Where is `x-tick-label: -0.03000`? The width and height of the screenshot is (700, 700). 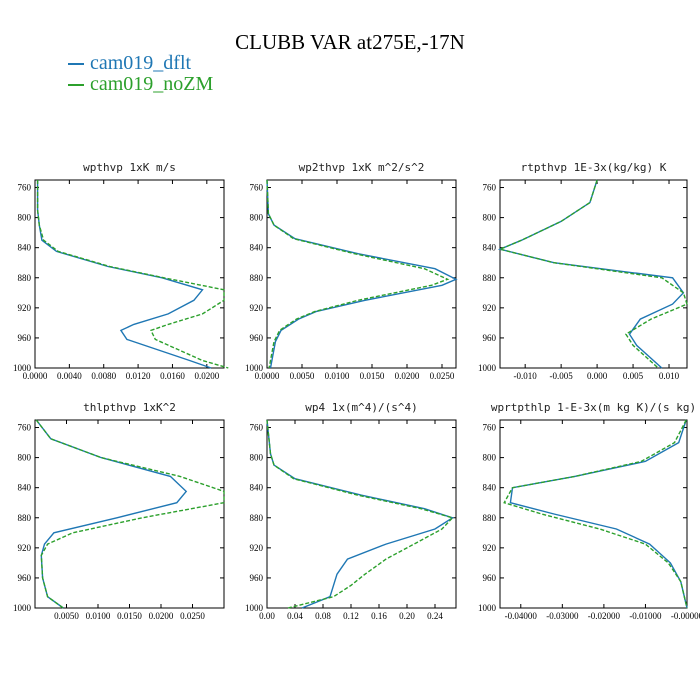
x-tick-label: -0.03000 is located at coordinates (562, 616).